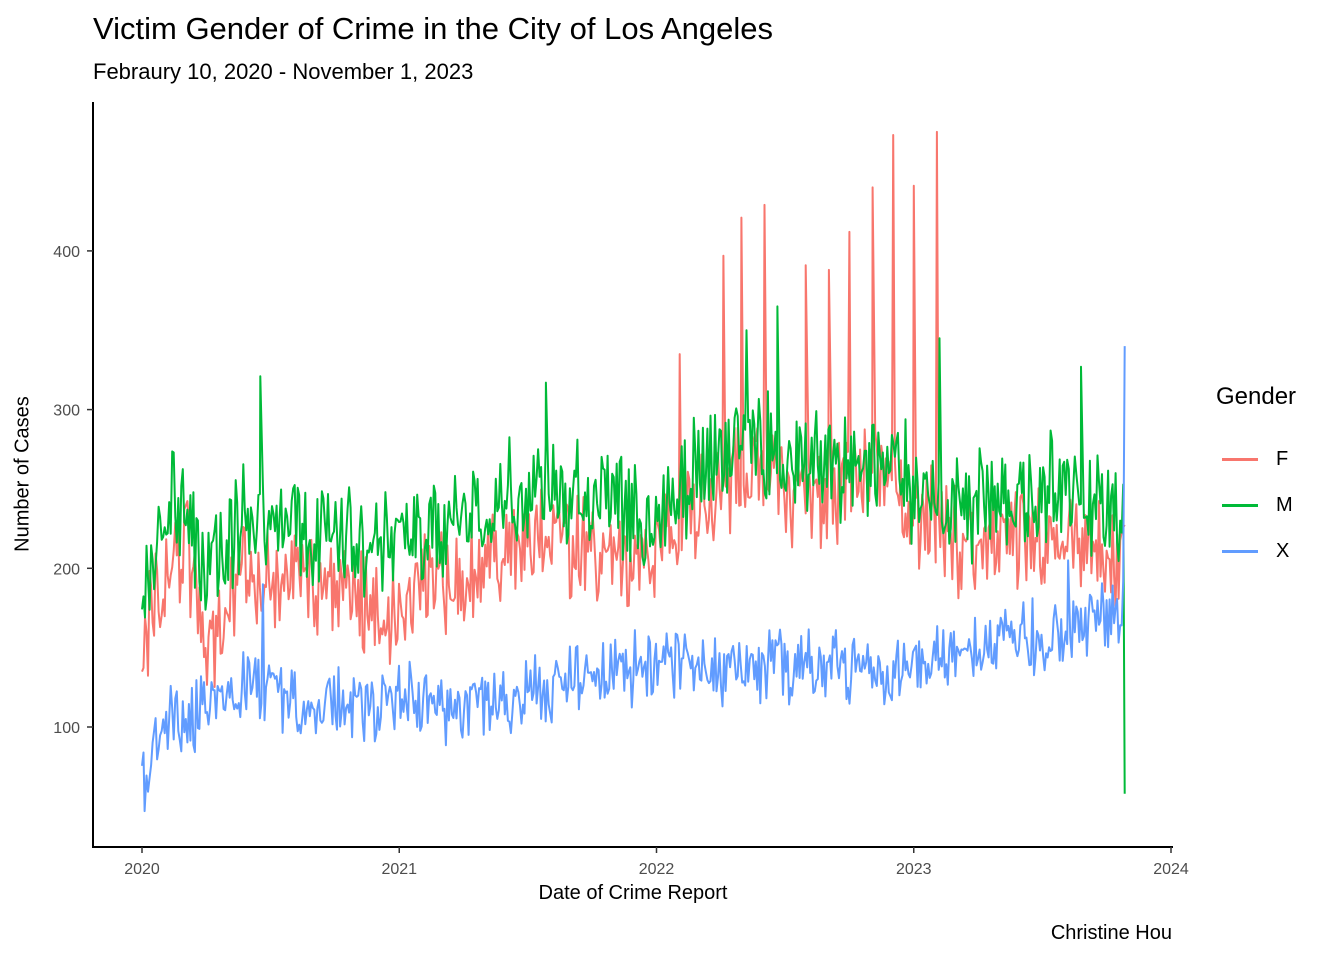 This screenshot has width=1344, height=960. Describe the element at coordinates (22, 474) in the screenshot. I see `y-axis-label: Number of Cases` at that location.